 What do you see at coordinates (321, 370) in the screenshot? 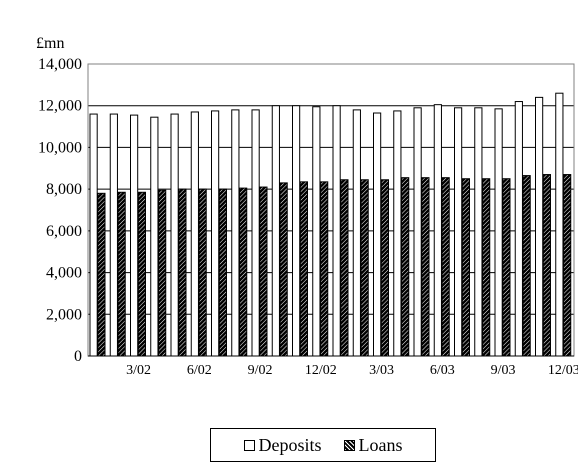
I see `x-tick-label: 12/02` at bounding box center [321, 370].